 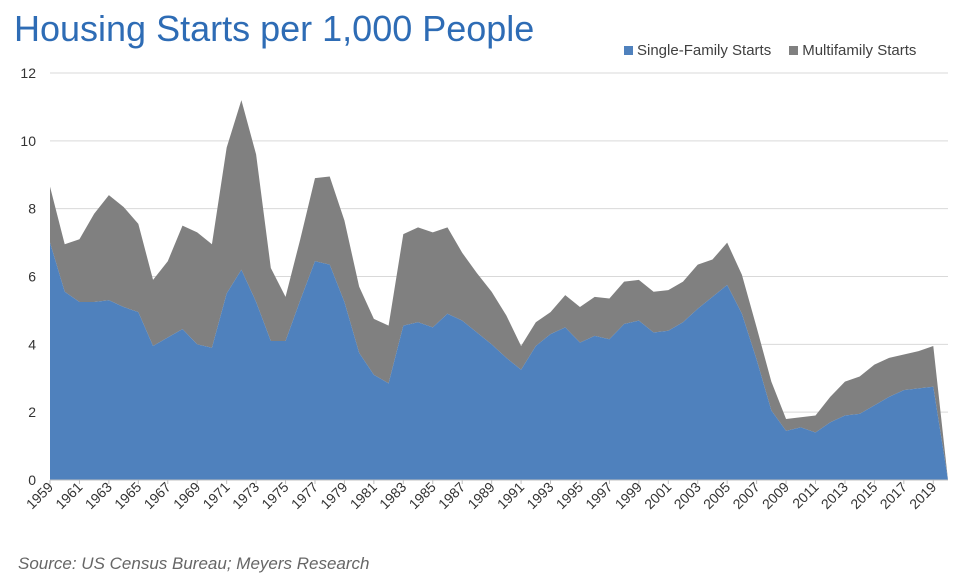 I want to click on x-tick-label: 2003, so click(x=687, y=495).